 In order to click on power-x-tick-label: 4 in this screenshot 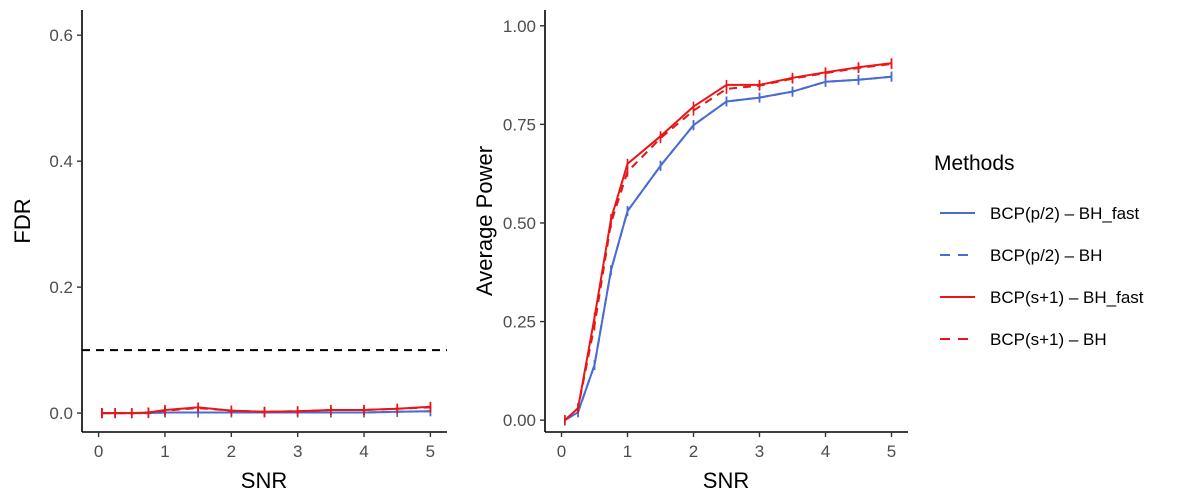, I will do `click(825, 451)`.